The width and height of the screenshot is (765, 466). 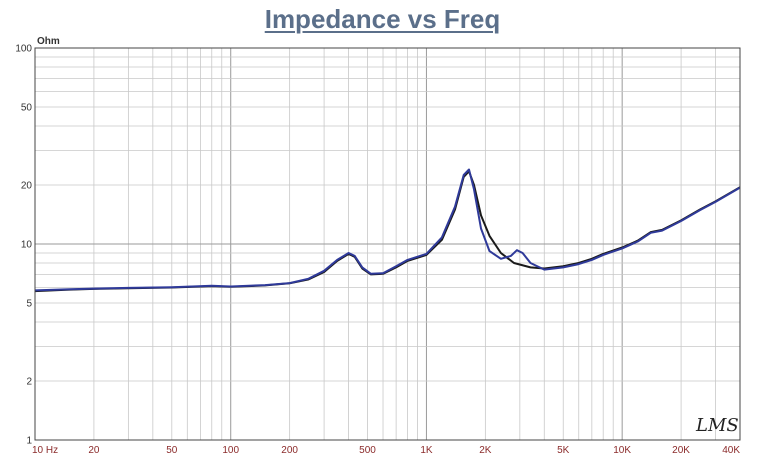 I want to click on x-tick-label: 5K, so click(x=563, y=450).